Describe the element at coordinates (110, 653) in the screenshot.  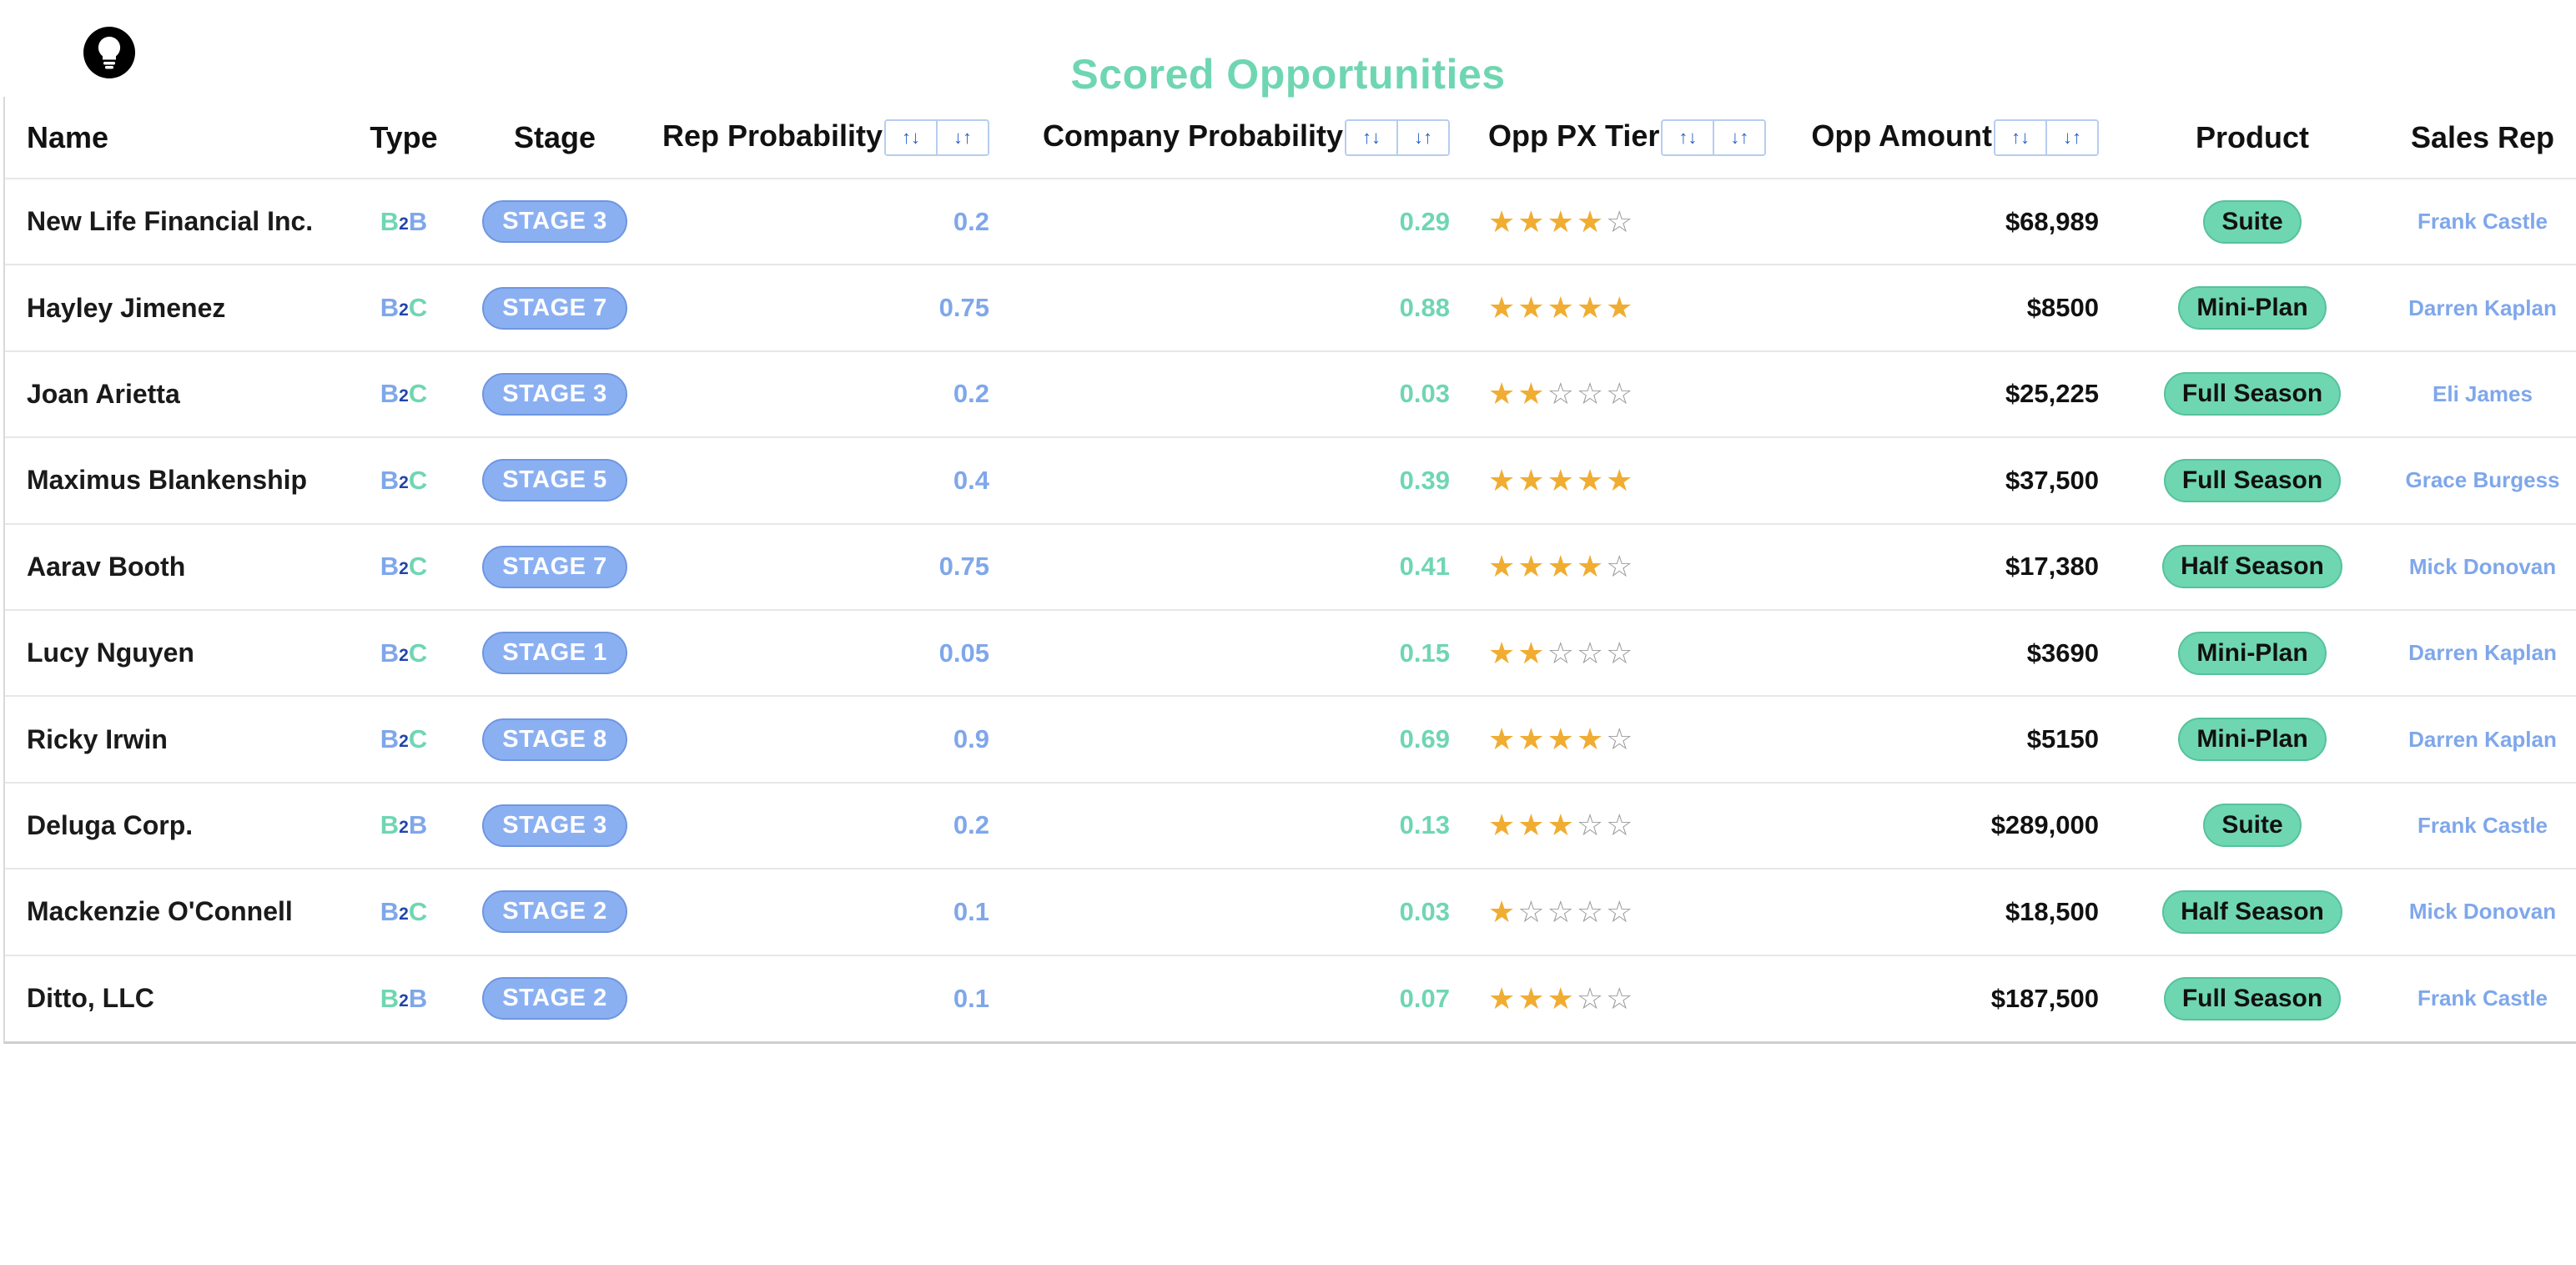
I see `opportunity-name: Lucy Nguyen` at that location.